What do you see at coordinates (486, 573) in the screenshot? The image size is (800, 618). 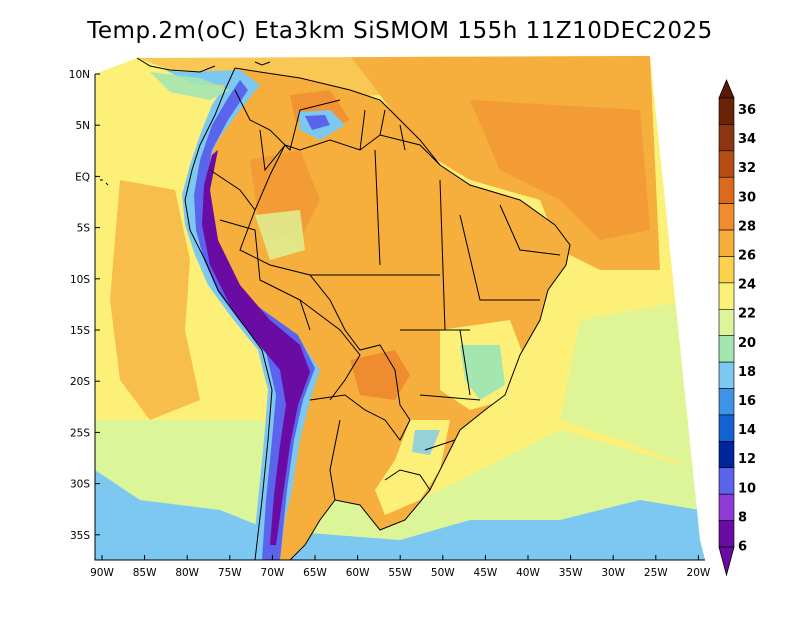 I see `x-tick-label-45W: 45W` at bounding box center [486, 573].